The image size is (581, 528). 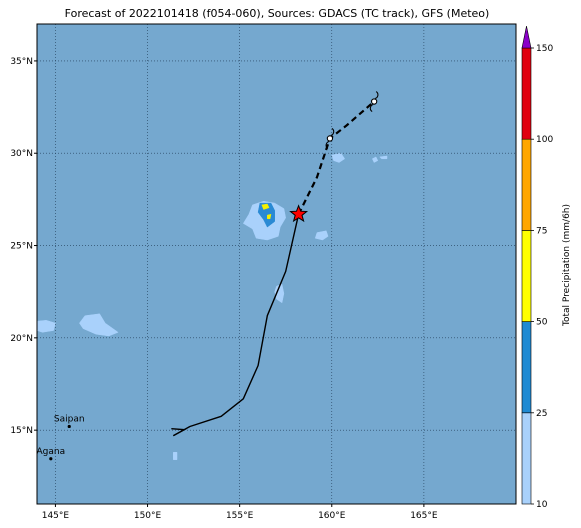 I want to click on colorbar-tick-label: 25, so click(x=541, y=414).